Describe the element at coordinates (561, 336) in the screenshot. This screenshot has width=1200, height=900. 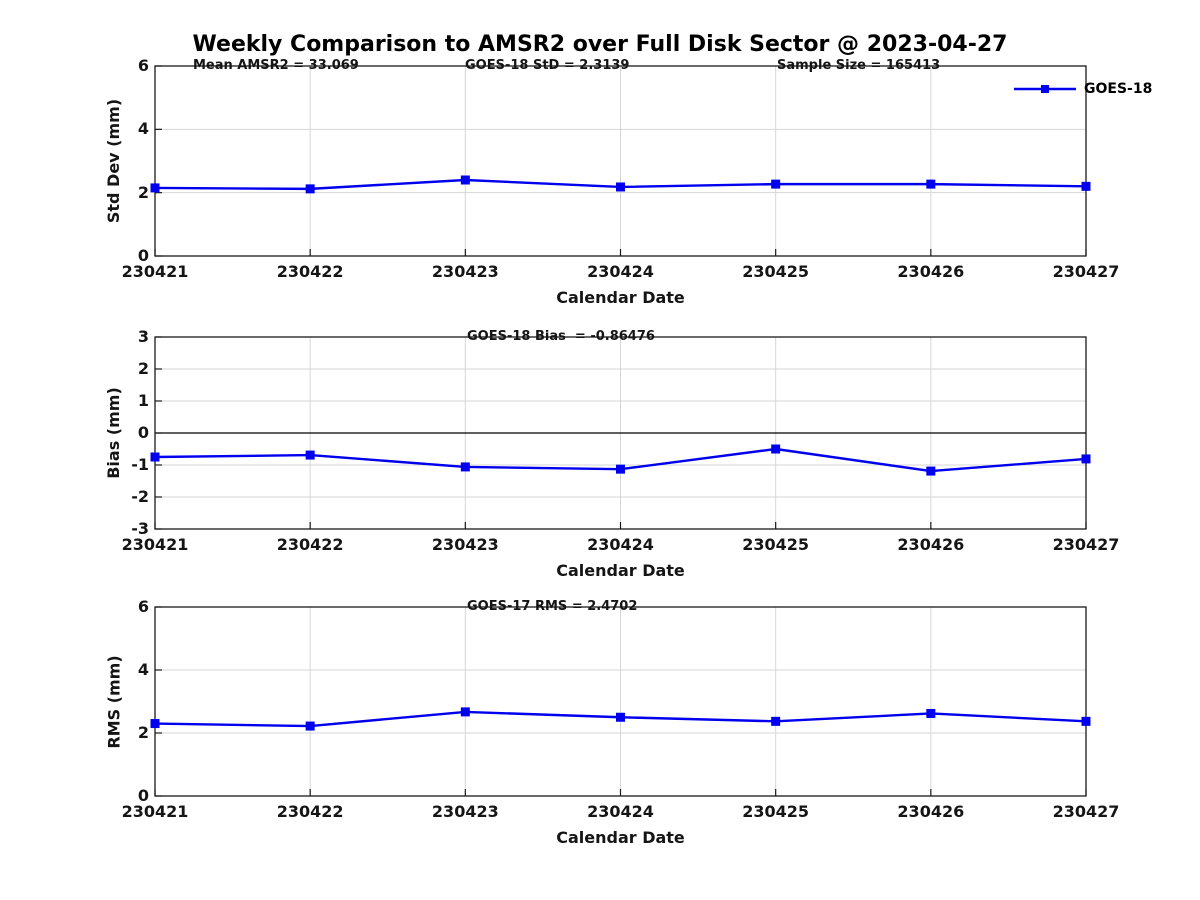
I see `stat-annotation: GOES-18 Bias = -0.86476` at that location.